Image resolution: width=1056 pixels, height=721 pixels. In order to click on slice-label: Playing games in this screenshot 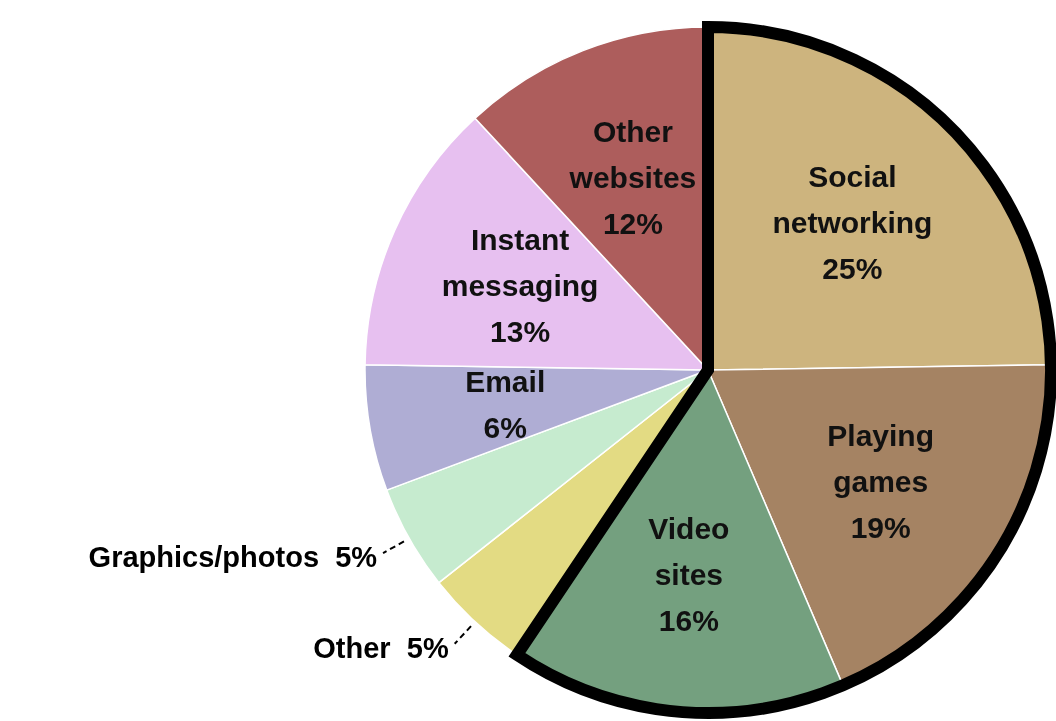, I will do `click(881, 458)`.